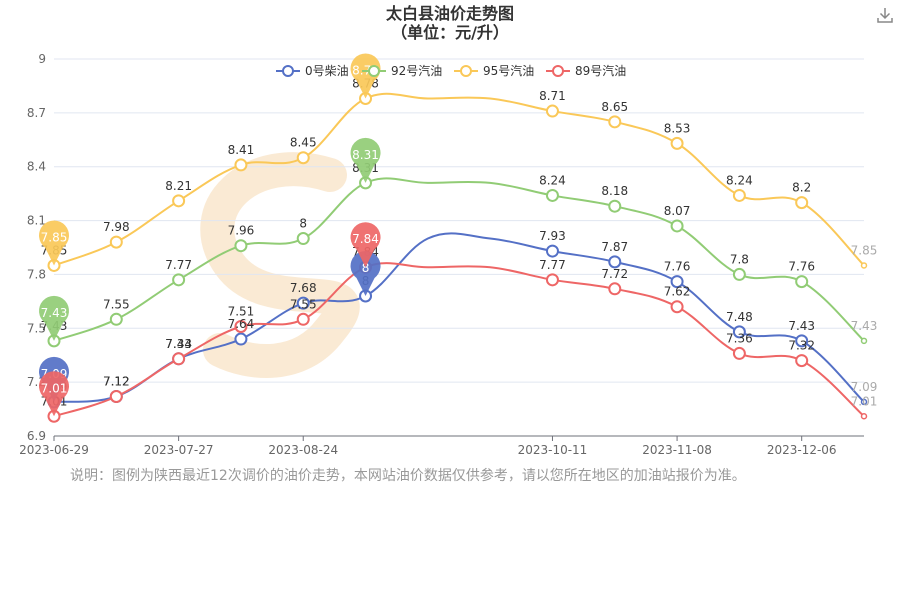  Describe the element at coordinates (36, 221) in the screenshot. I see `y-tick-label: 8.1` at that location.